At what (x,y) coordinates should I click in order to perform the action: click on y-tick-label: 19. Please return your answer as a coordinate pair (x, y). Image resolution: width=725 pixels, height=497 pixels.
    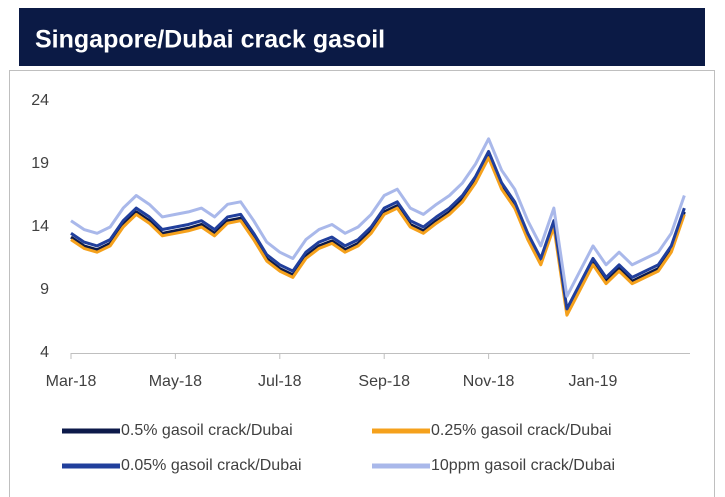
    Looking at the image, I should click on (40, 163).